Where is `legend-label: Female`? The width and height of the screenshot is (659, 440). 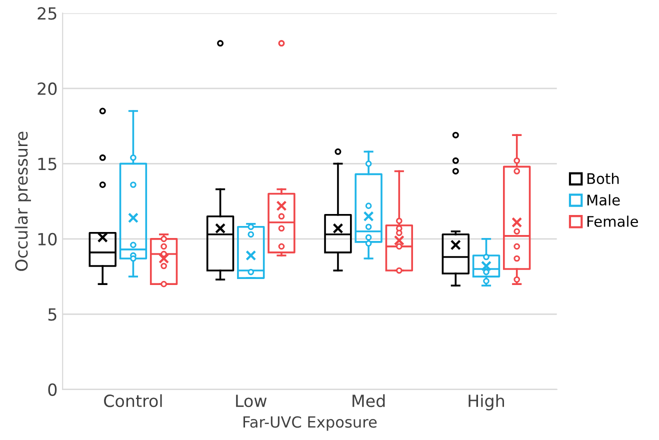 legend-label: Female is located at coordinates (612, 221).